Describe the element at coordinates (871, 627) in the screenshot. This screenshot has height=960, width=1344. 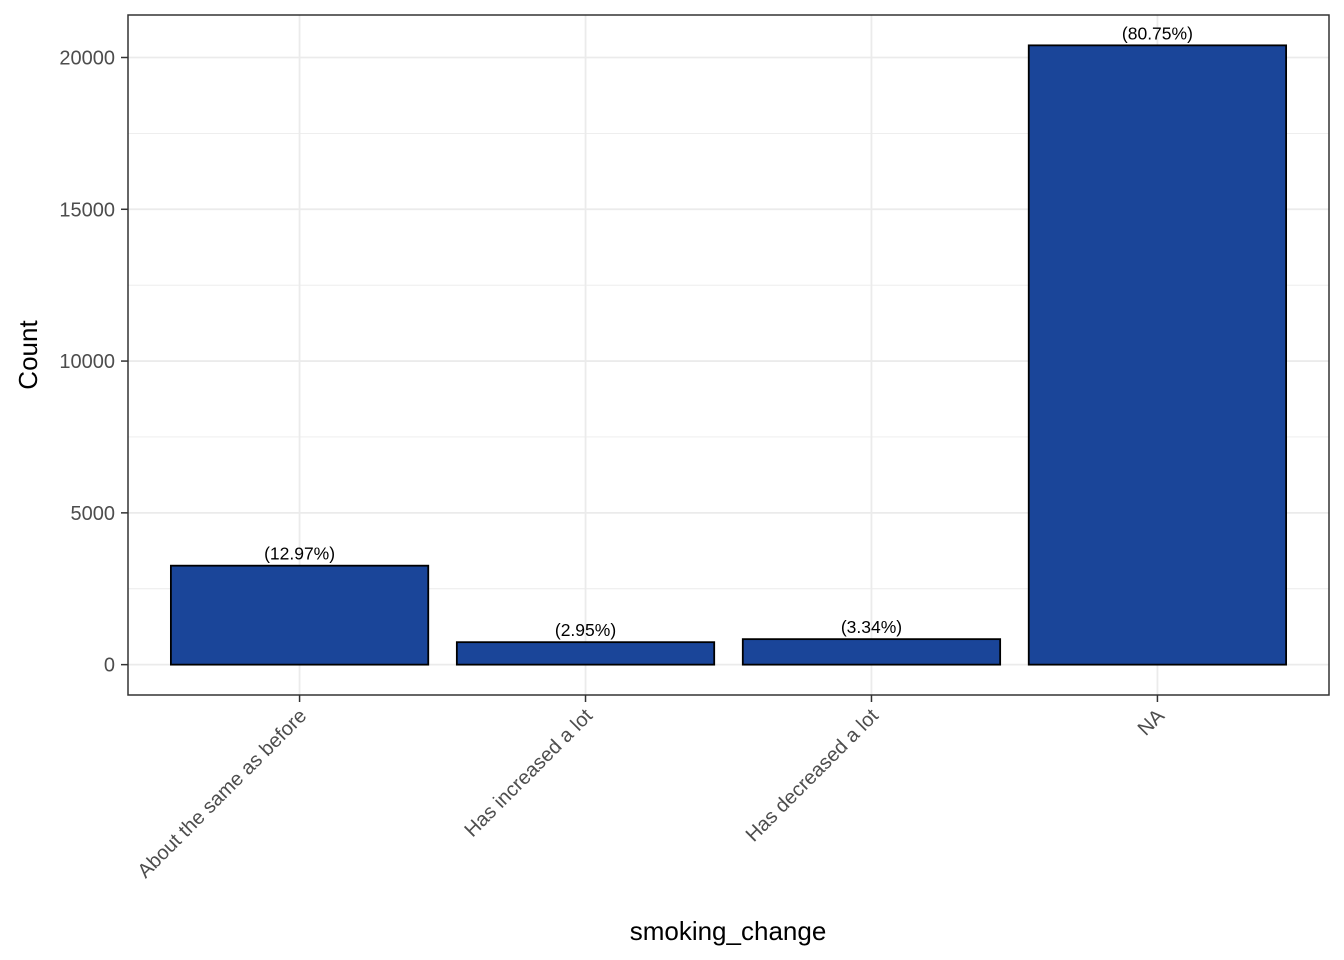
I see `bar-data-label: (3.34%)` at that location.